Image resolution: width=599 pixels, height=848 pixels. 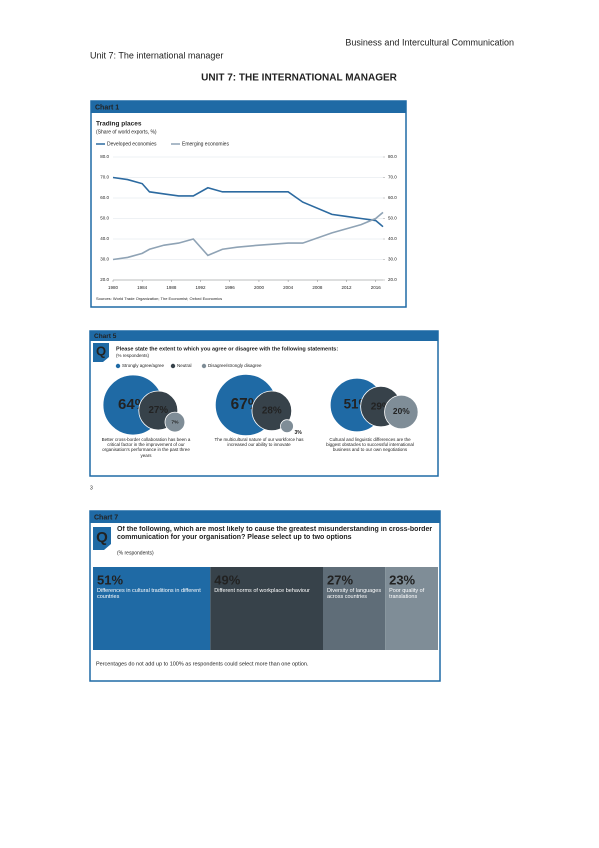 What do you see at coordinates (132, 144) in the screenshot?
I see `legend-label: Developed economies` at bounding box center [132, 144].